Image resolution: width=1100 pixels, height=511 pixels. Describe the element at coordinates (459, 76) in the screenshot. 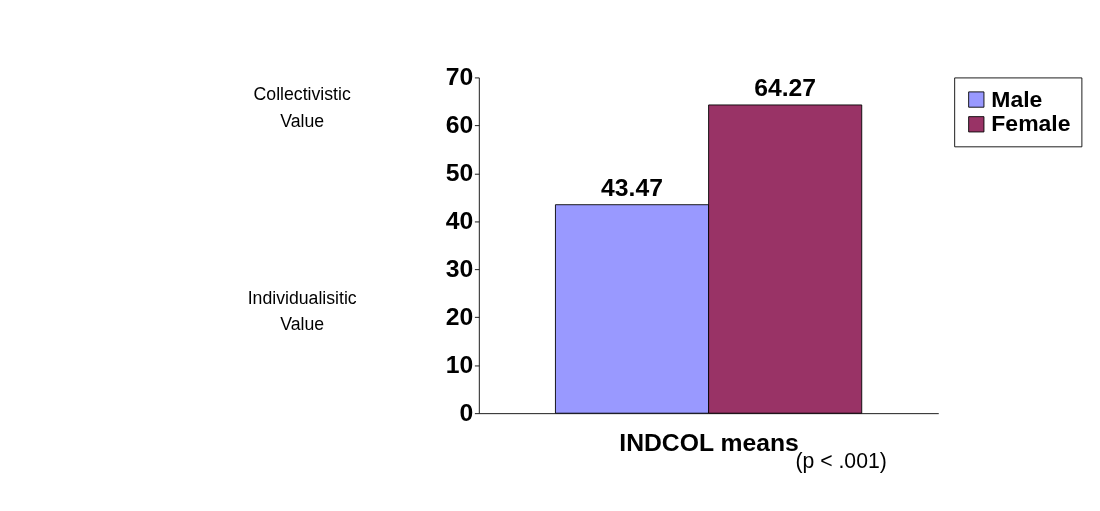

I see `y-tick-label: 70` at that location.